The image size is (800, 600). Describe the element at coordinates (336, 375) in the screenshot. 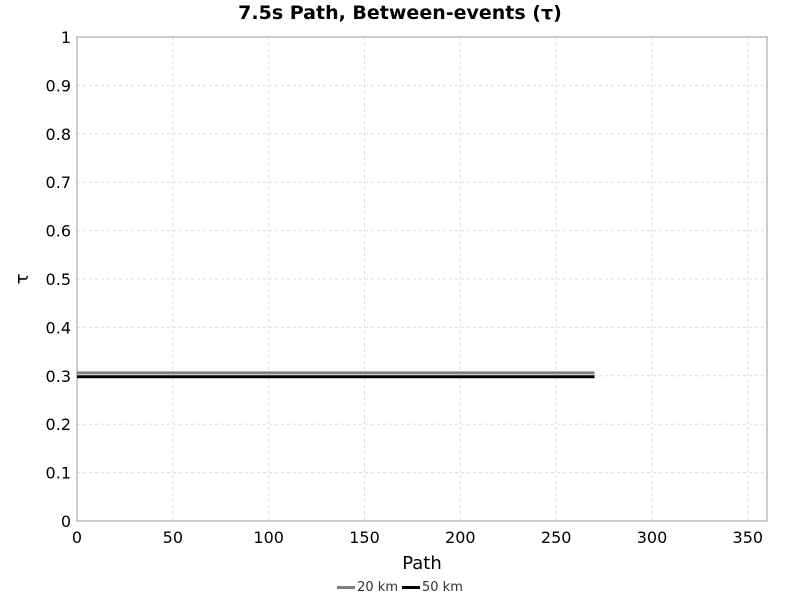

I see `series-layer` at that location.